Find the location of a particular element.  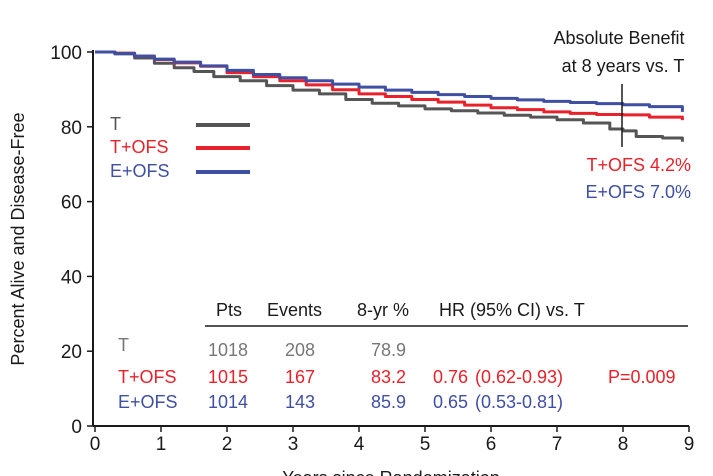

x-tick-label-4: 4 is located at coordinates (359, 444).